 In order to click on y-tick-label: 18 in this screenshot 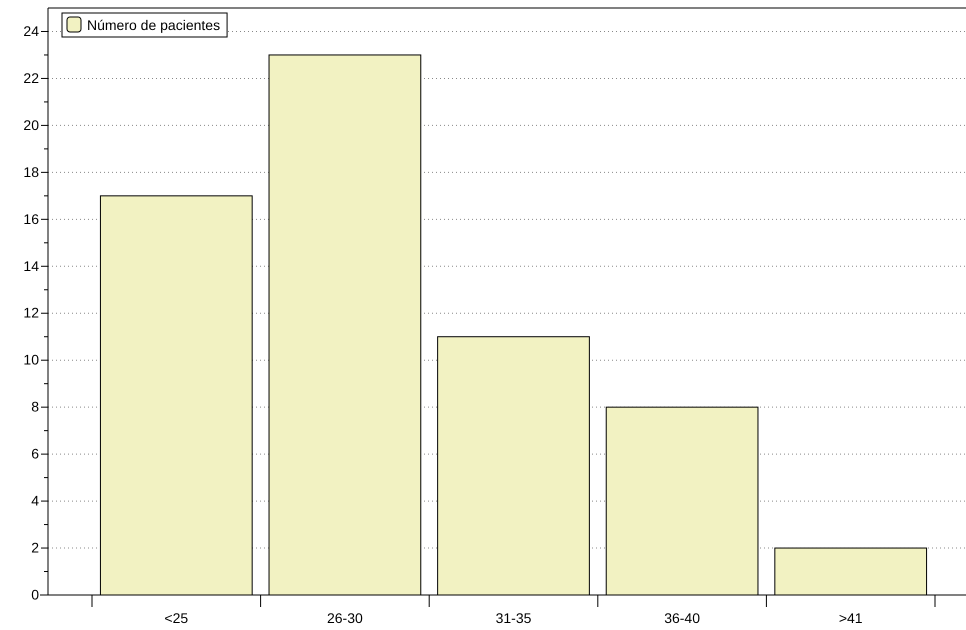, I will do `click(31, 172)`.